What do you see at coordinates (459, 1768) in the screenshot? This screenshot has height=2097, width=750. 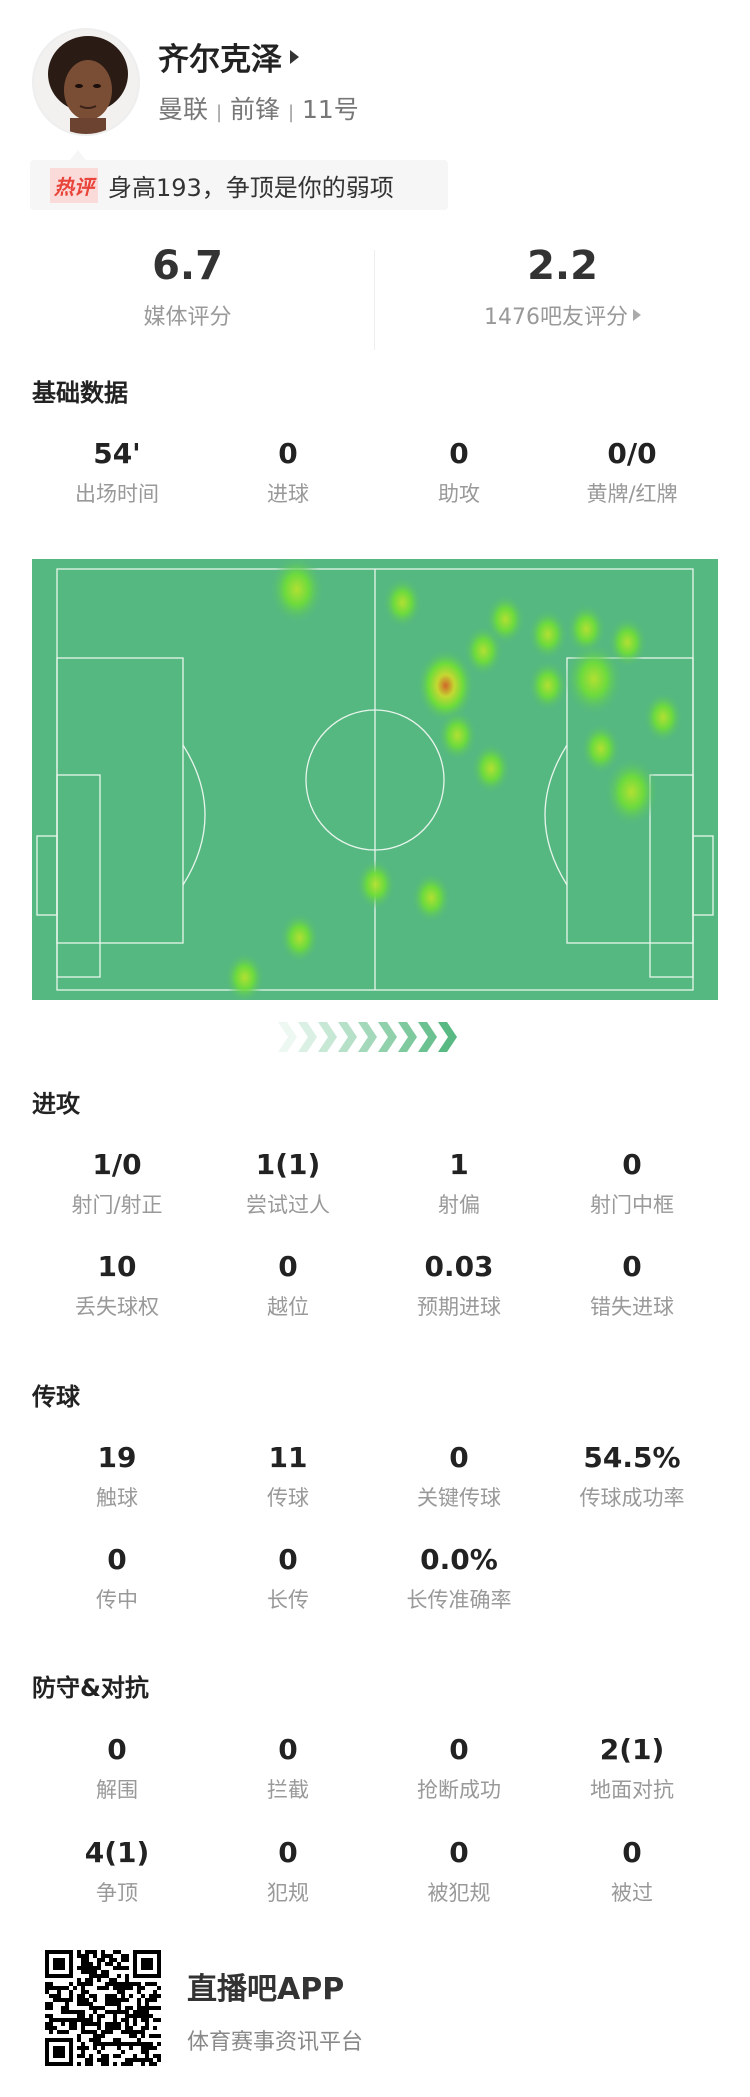 I see `stat-defense: 0 抢断成功` at bounding box center [459, 1768].